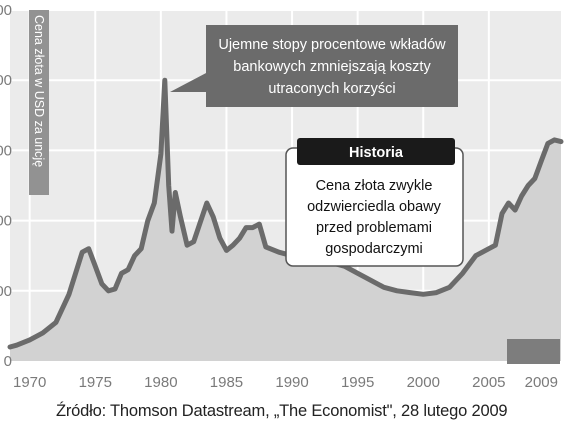 Image resolution: width=566 pixels, height=429 pixels. I want to click on x-tick-label-1975: 1975, so click(95, 382).